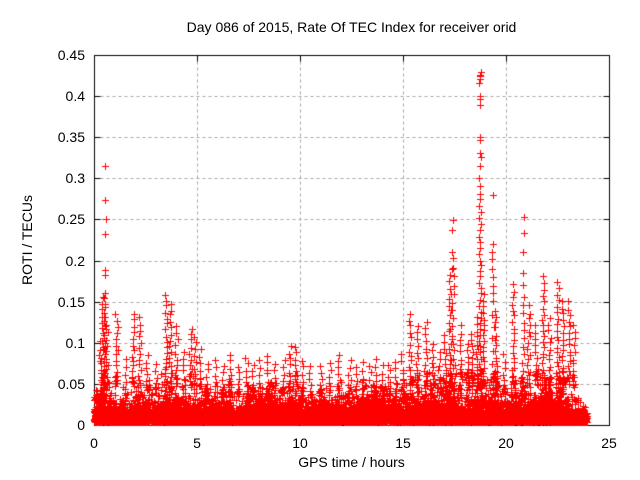  I want to click on y-tick-label: 0.1, so click(75, 342).